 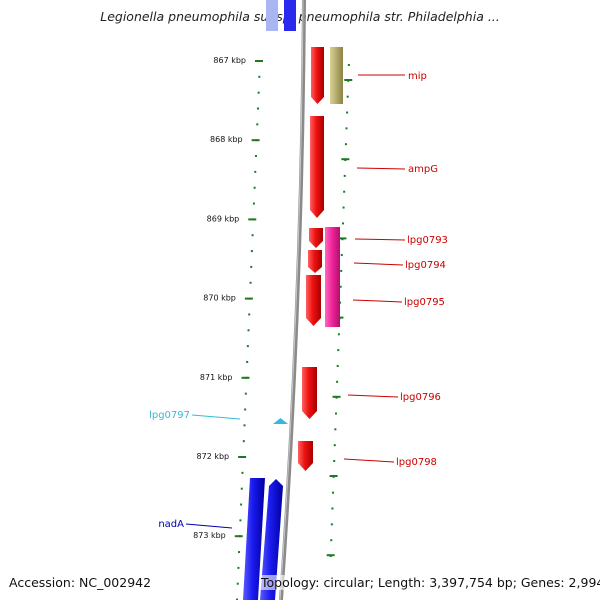 What do you see at coordinates (424, 302) in the screenshot?
I see `label-lpg0795: lpg0795` at bounding box center [424, 302].